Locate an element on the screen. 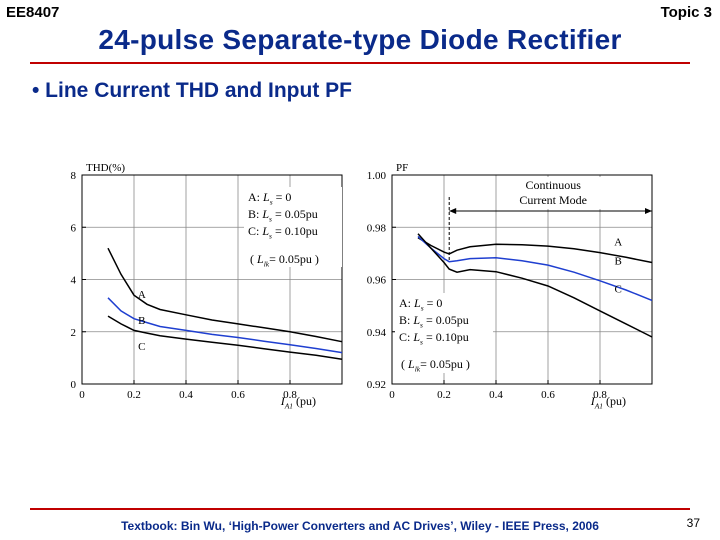 The image size is (720, 540). page-number: 37 is located at coordinates (693, 523).